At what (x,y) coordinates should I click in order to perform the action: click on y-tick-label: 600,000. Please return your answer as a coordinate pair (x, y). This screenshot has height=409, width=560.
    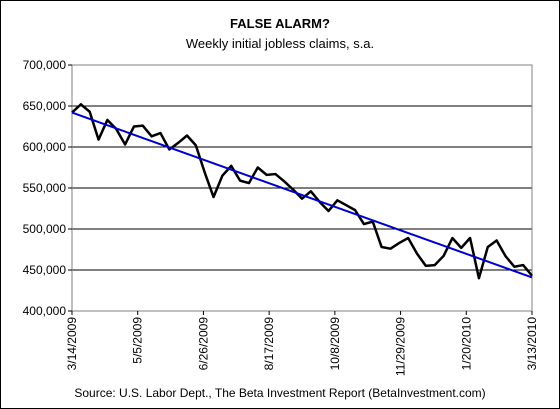
    Looking at the image, I should click on (45, 147).